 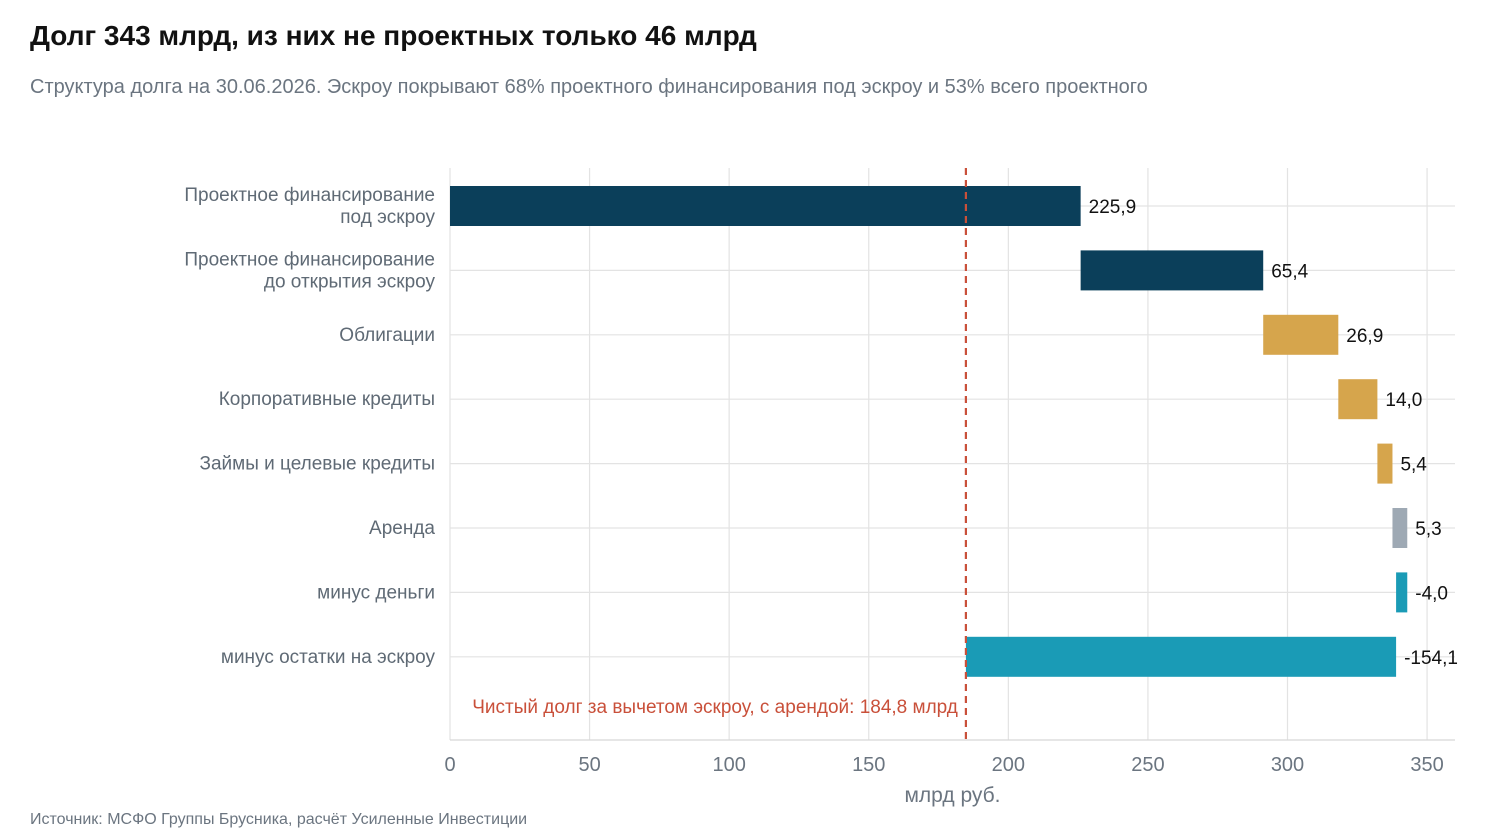 What do you see at coordinates (1147, 765) in the screenshot?
I see `x-tick-label: 250` at bounding box center [1147, 765].